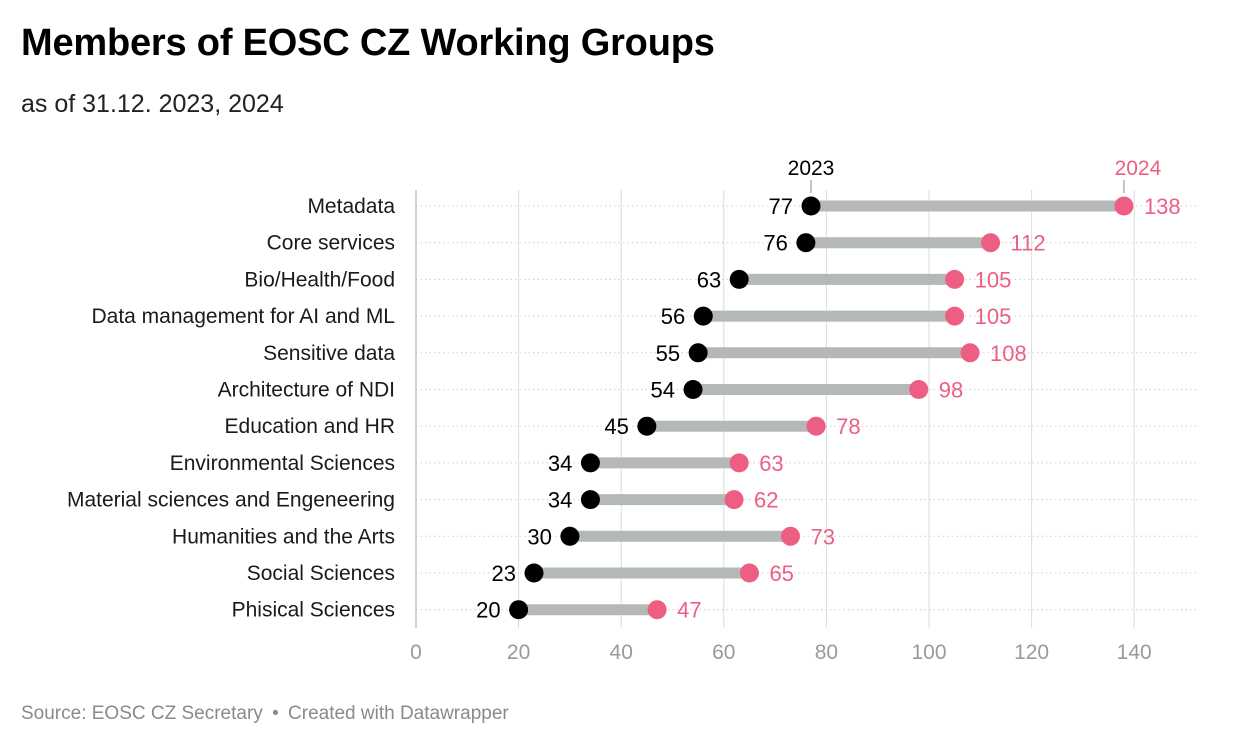 The height and width of the screenshot is (748, 1240). I want to click on category-label: Sensitive data, so click(329, 353).